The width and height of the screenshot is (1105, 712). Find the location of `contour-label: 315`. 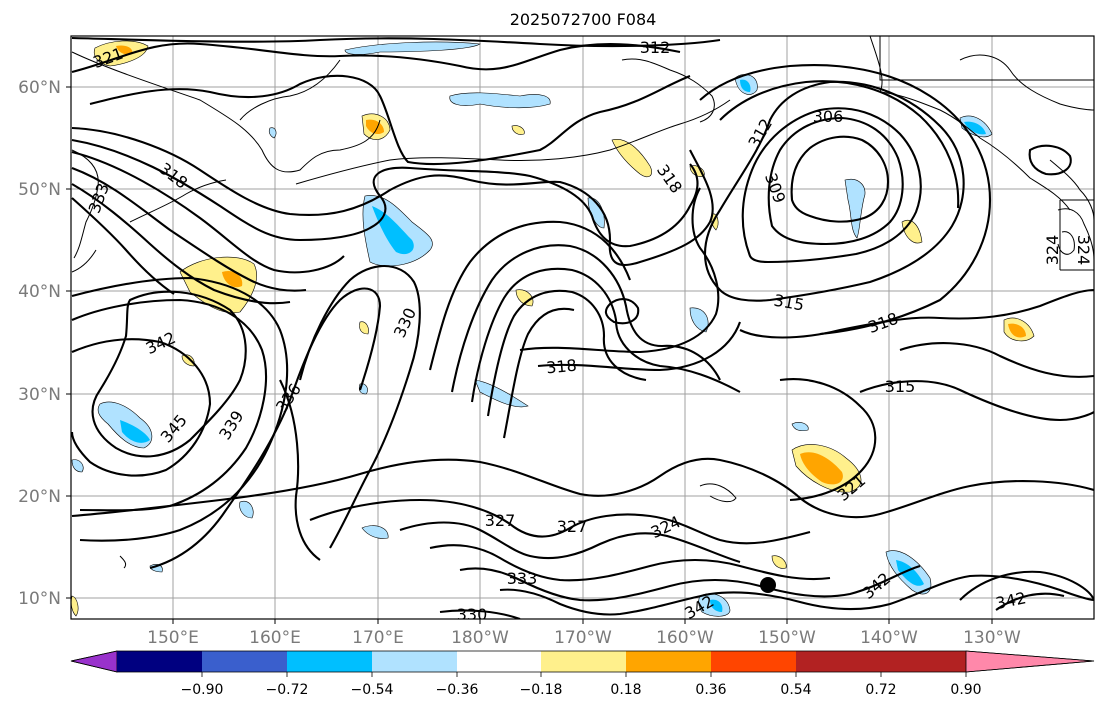

contour-label: 315 is located at coordinates (900, 386).